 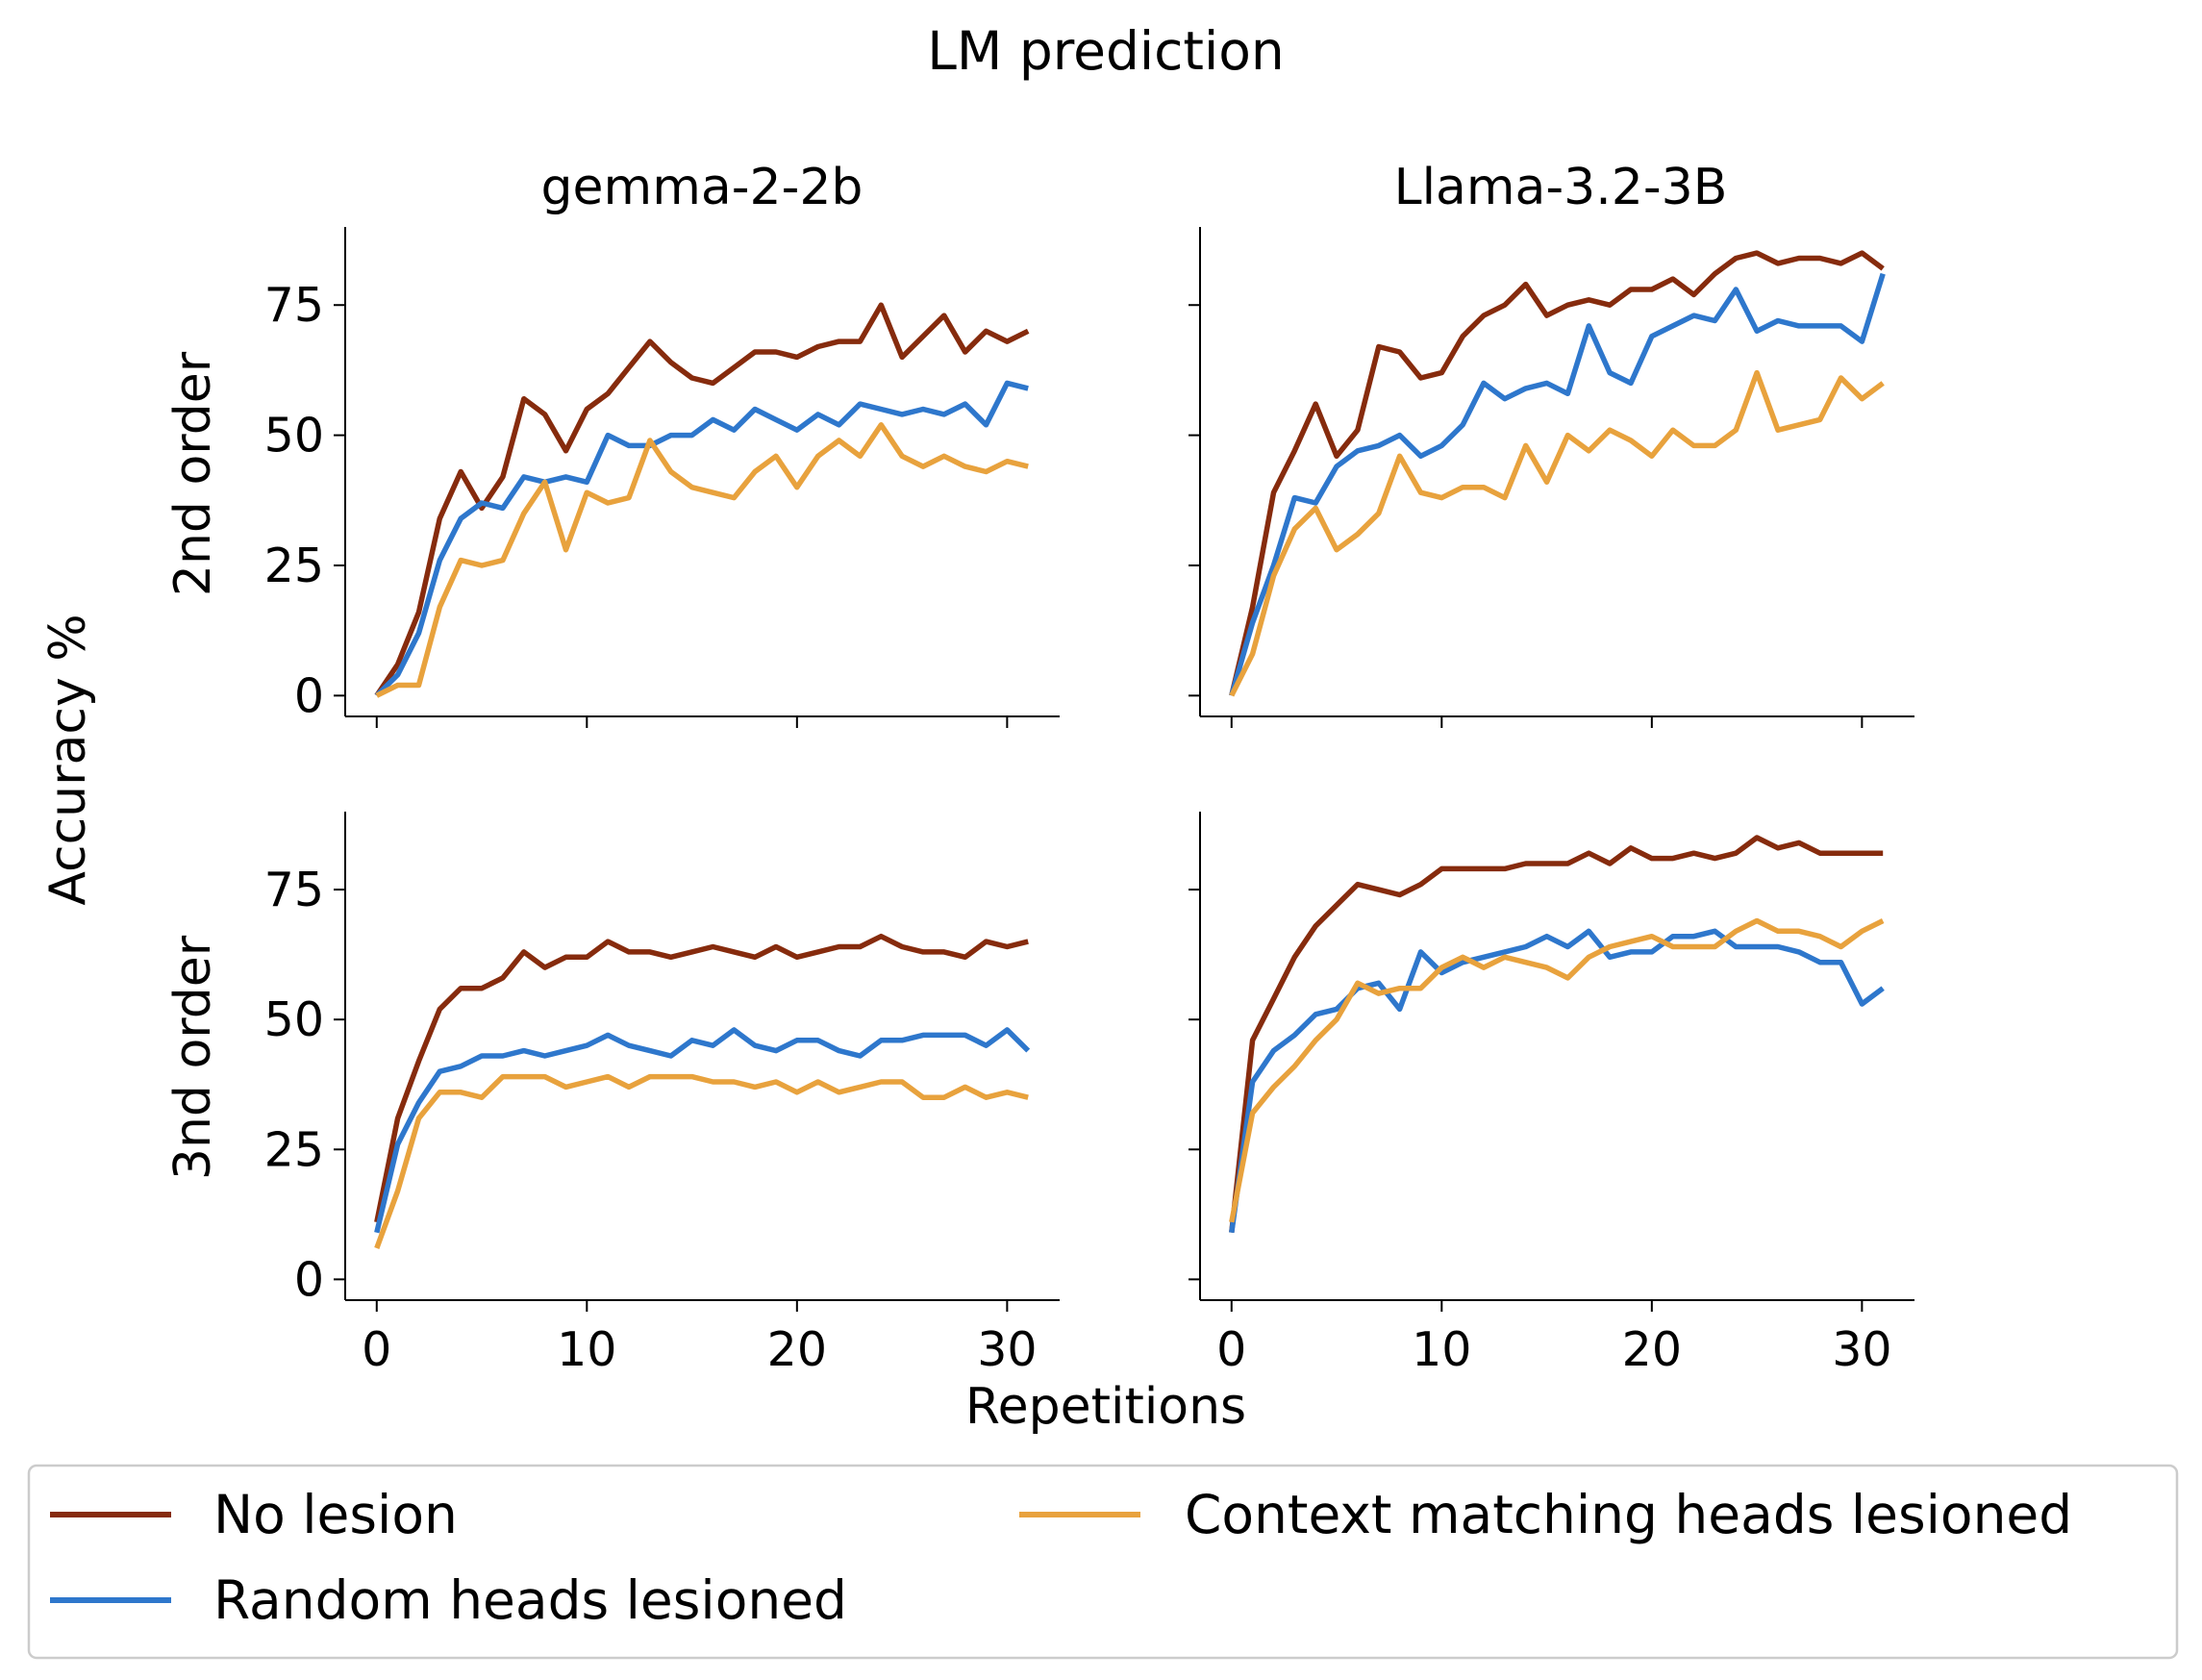 What do you see at coordinates (1561, 187) in the screenshot?
I see `column-title-llama: Llama-3.2-3B` at bounding box center [1561, 187].